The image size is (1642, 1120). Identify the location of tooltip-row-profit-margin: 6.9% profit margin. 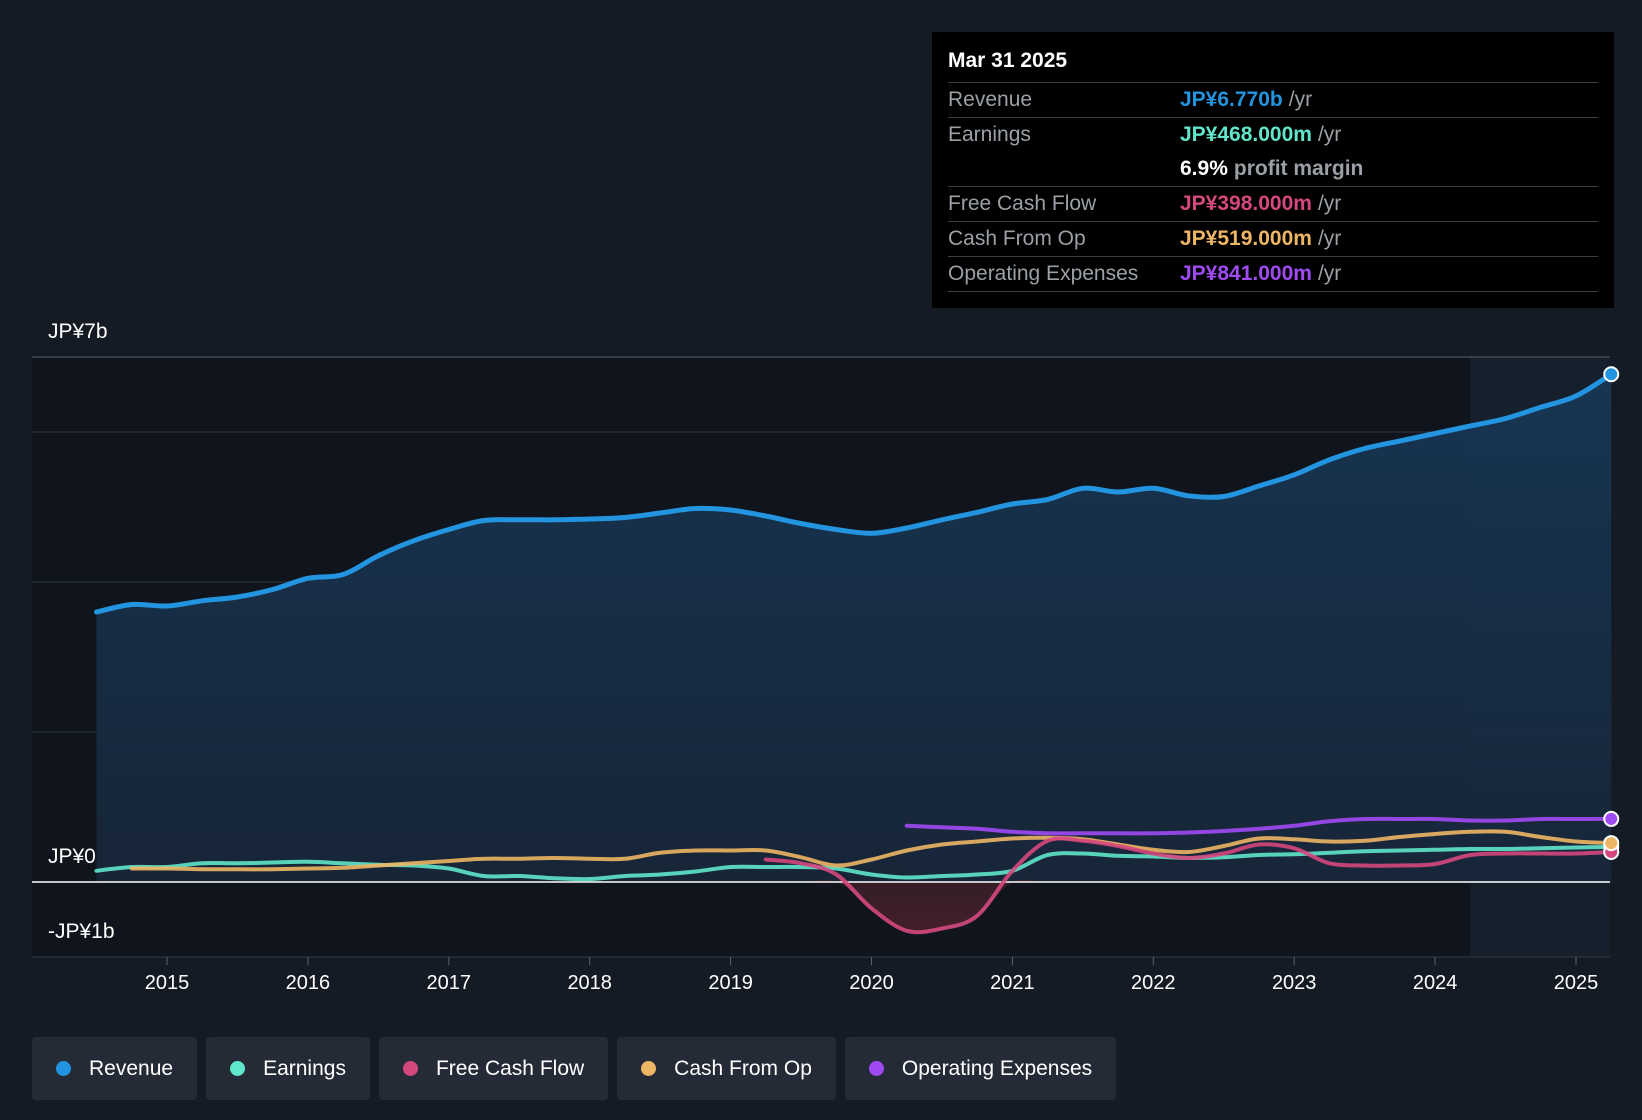
(1273, 169).